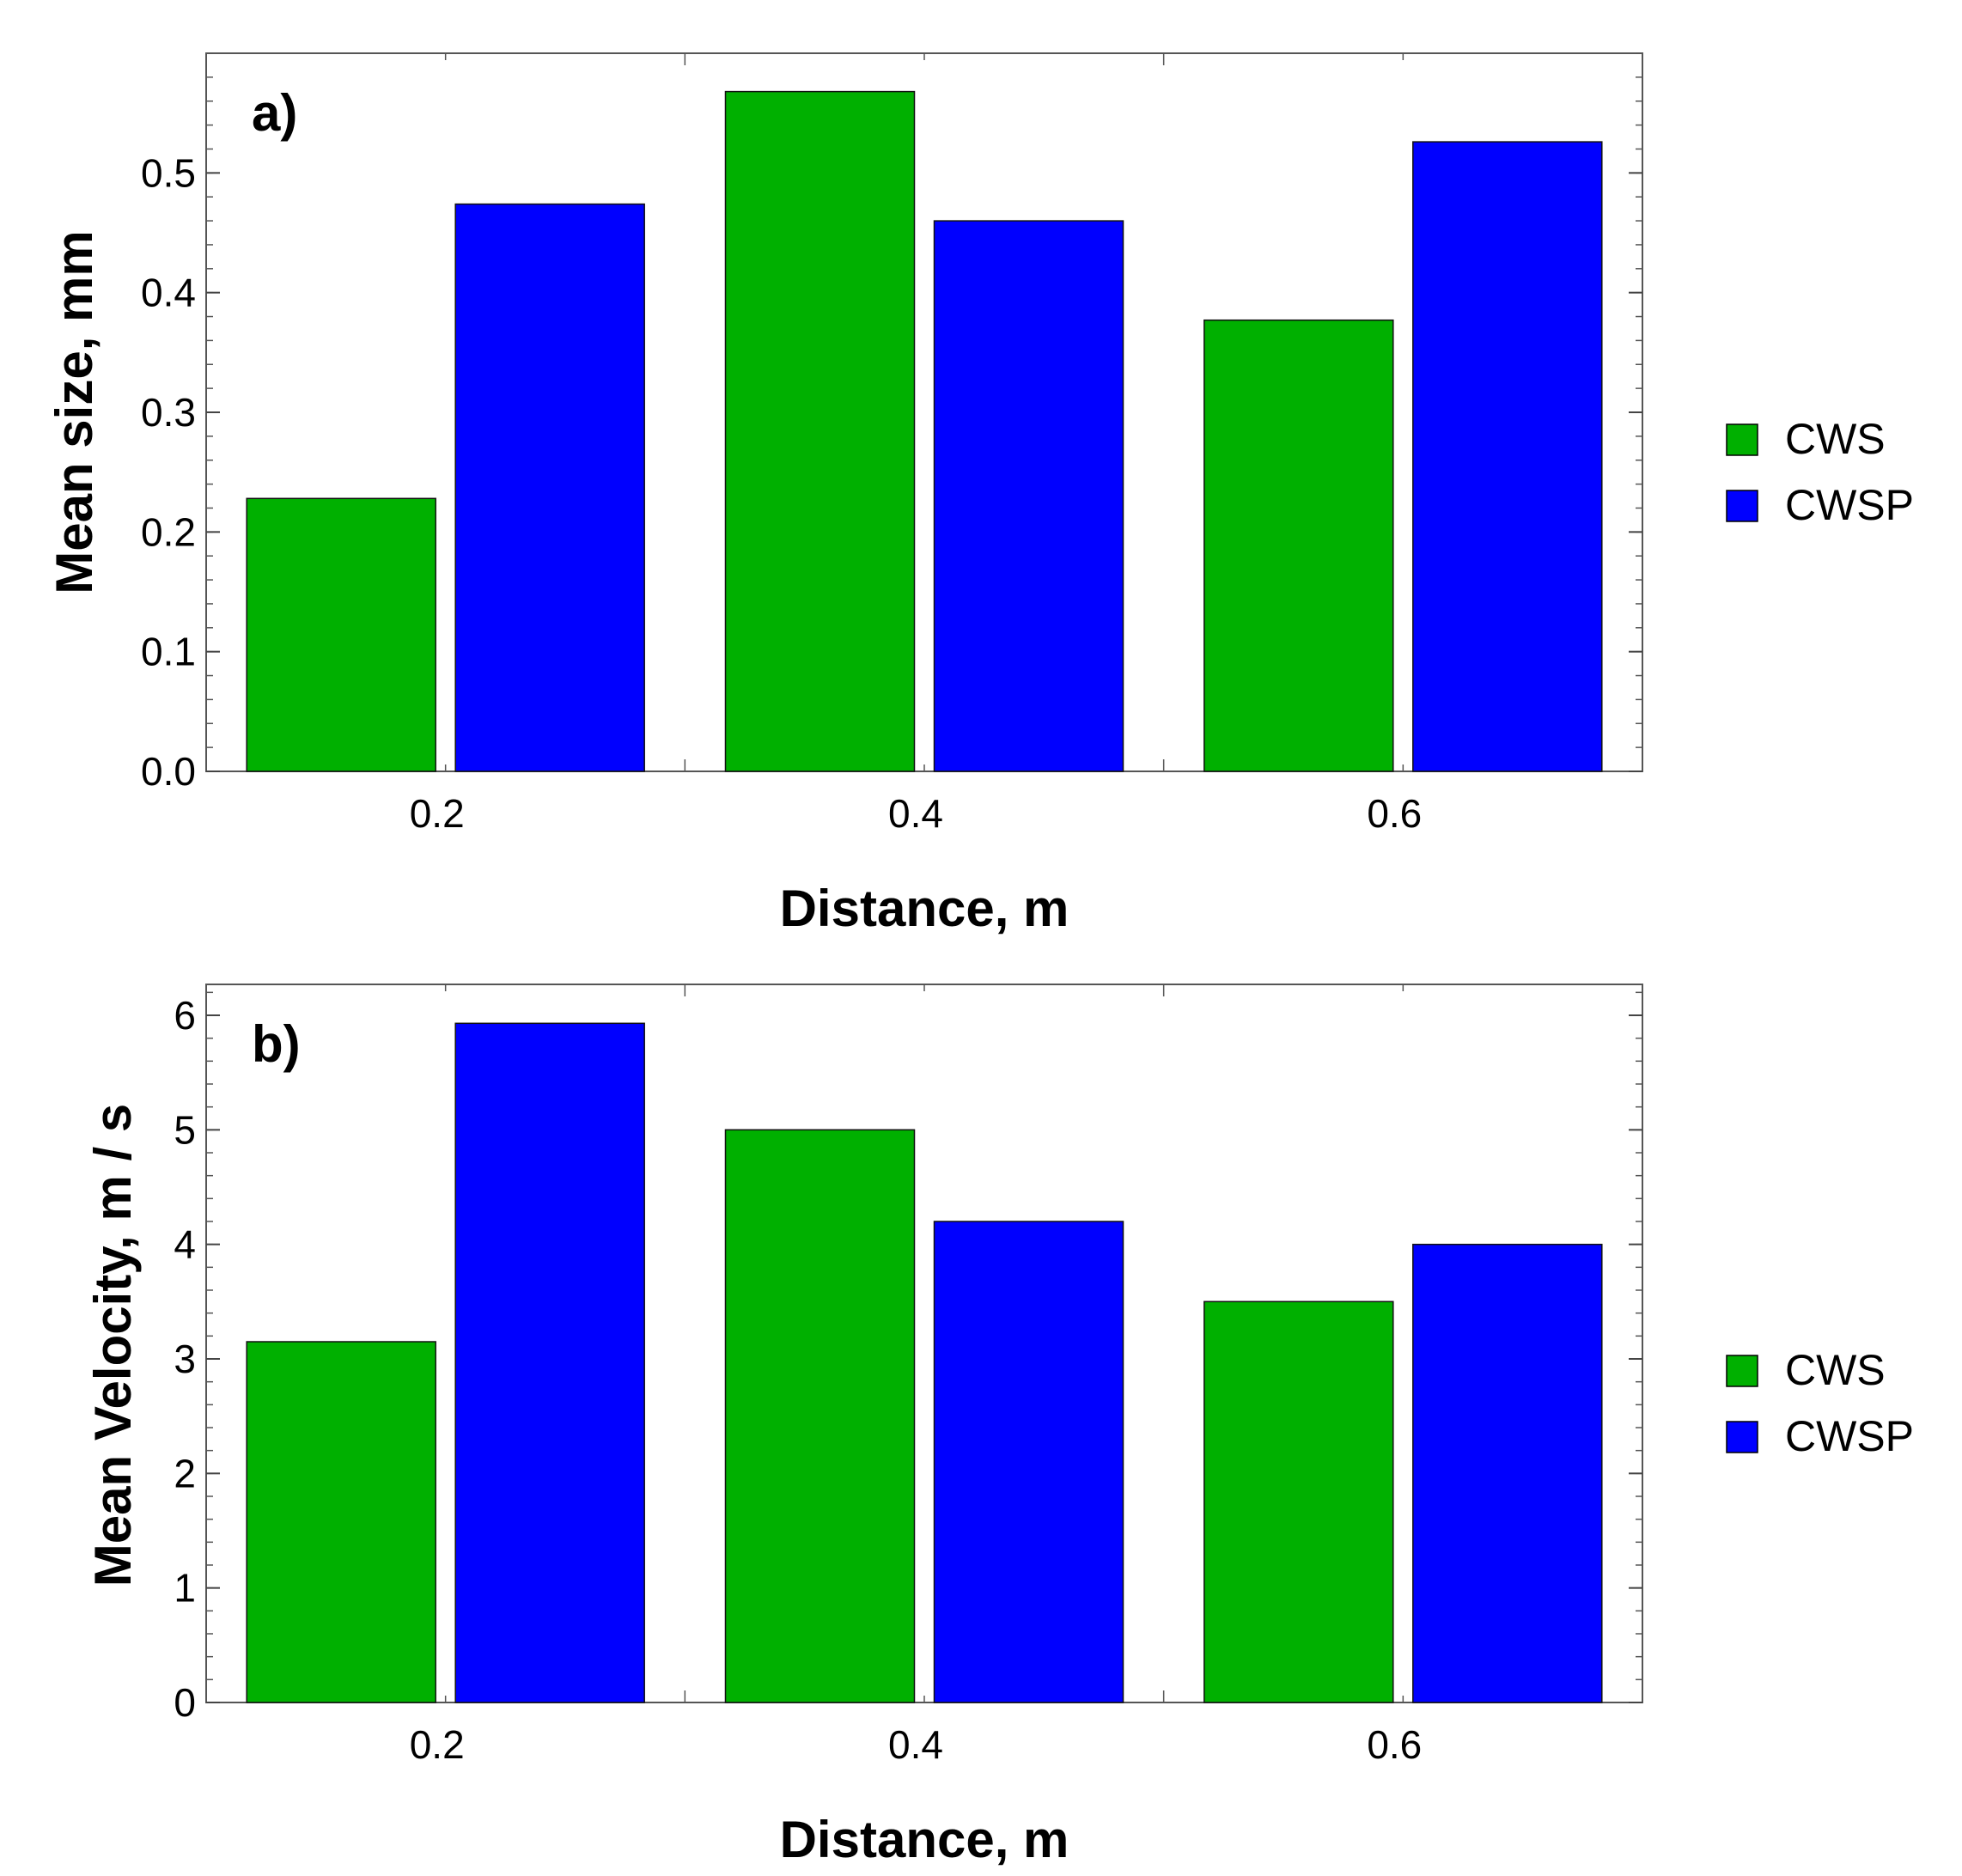 Image resolution: width=1962 pixels, height=1876 pixels. What do you see at coordinates (168, 172) in the screenshot?
I see `y-tick-label: 0.5` at bounding box center [168, 172].